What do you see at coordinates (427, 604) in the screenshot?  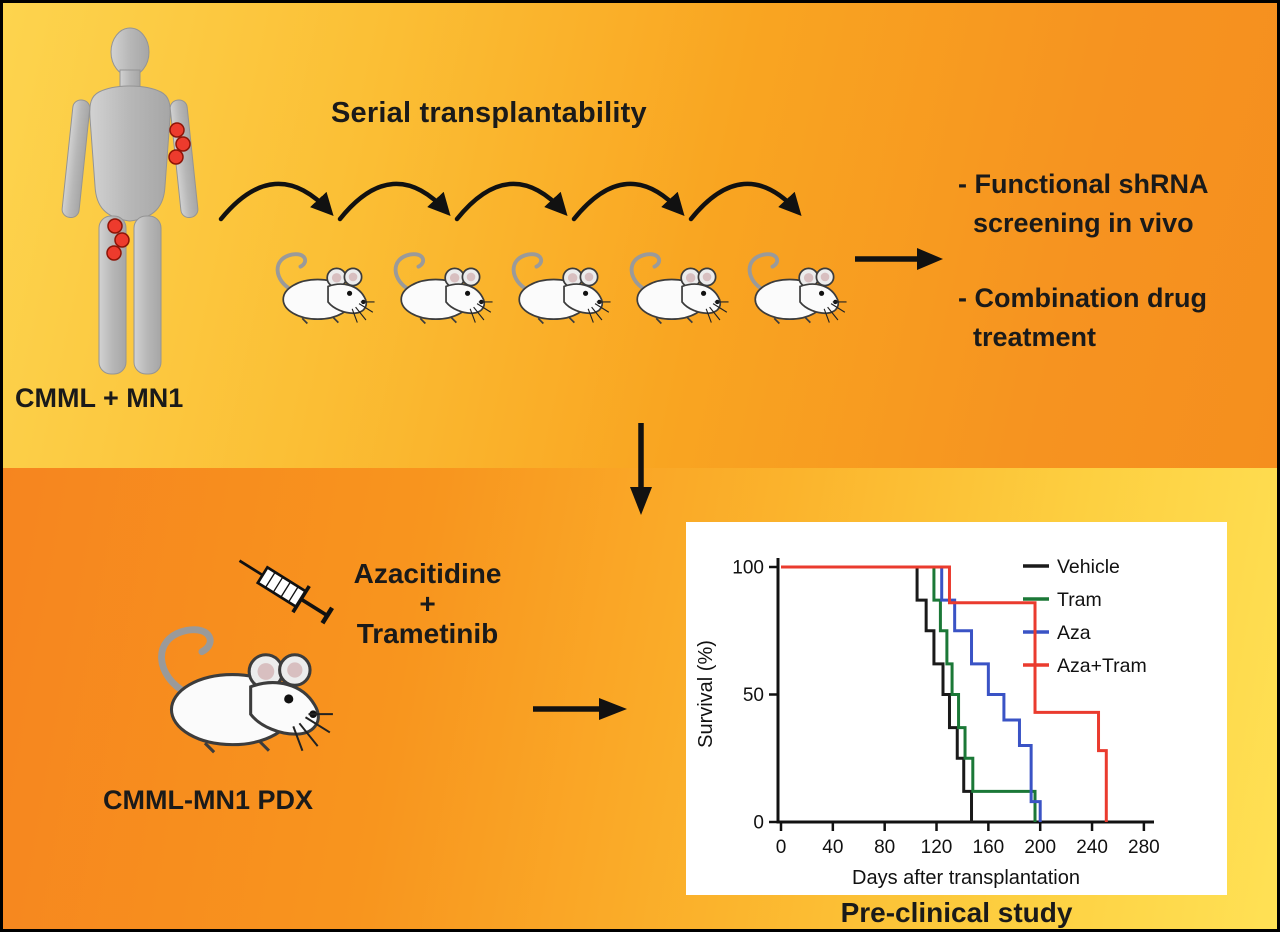 I see `treatment-label: Azacitidine + Trametinib` at bounding box center [427, 604].